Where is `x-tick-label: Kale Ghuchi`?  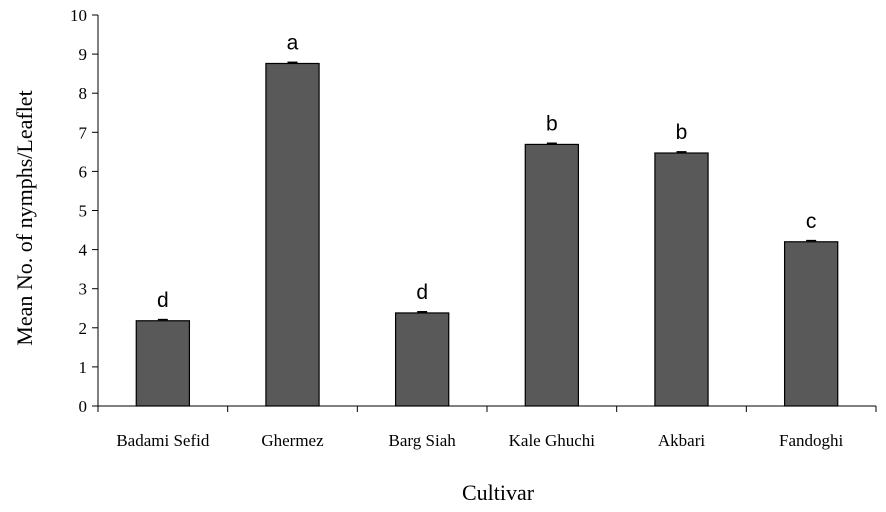 x-tick-label: Kale Ghuchi is located at coordinates (552, 440).